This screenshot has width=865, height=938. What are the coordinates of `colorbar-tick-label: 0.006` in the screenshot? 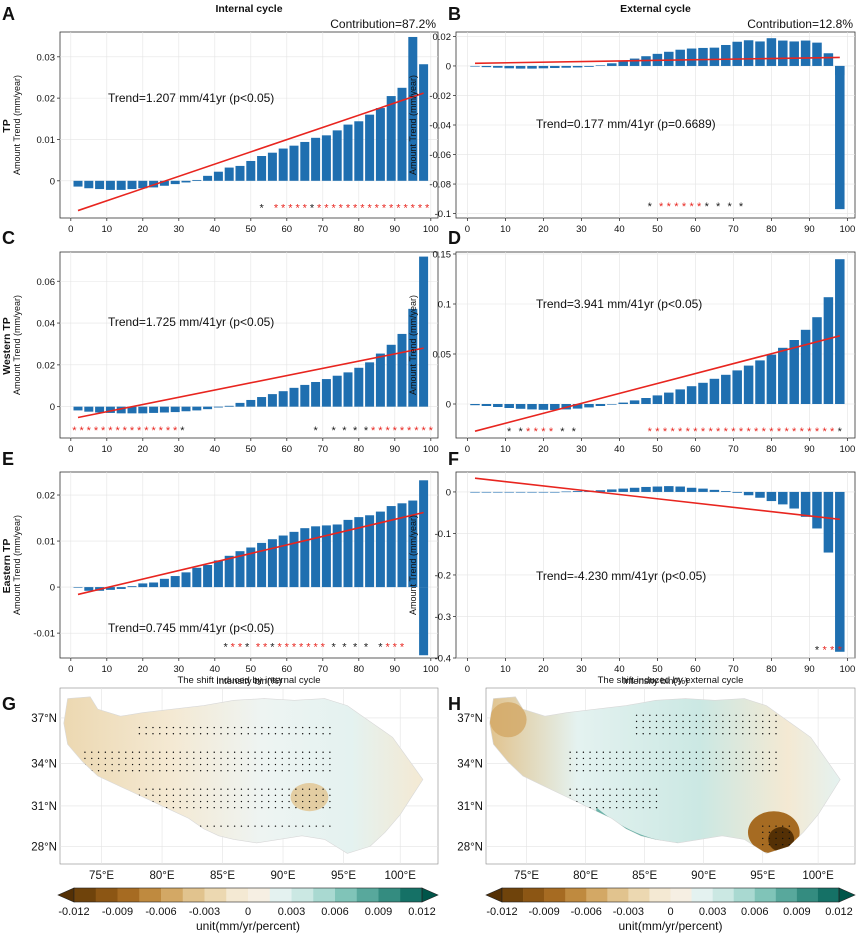 It's located at (335, 912).